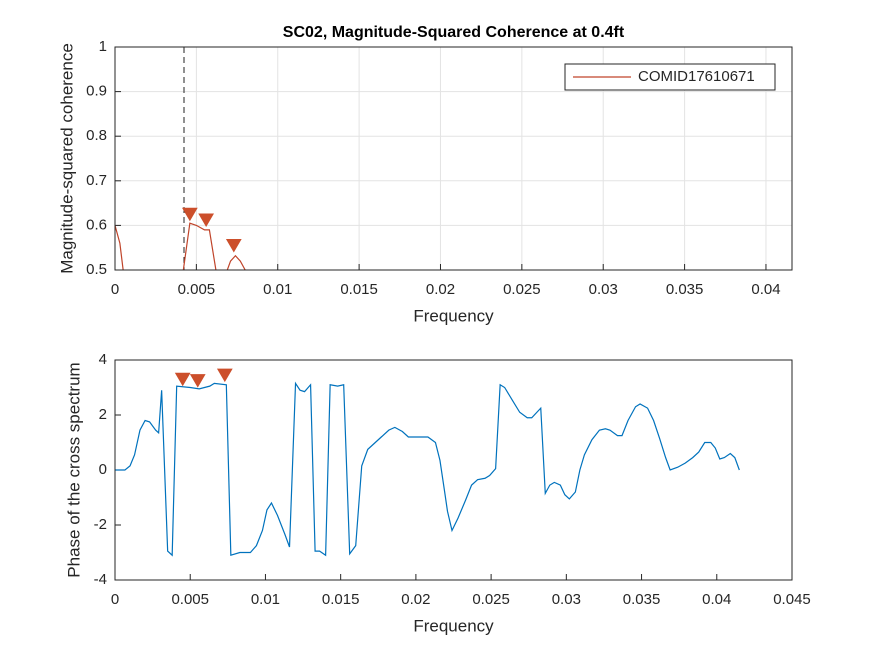 This screenshot has height=656, width=875. What do you see at coordinates (100, 579) in the screenshot?
I see `y-tick-label: -4` at bounding box center [100, 579].